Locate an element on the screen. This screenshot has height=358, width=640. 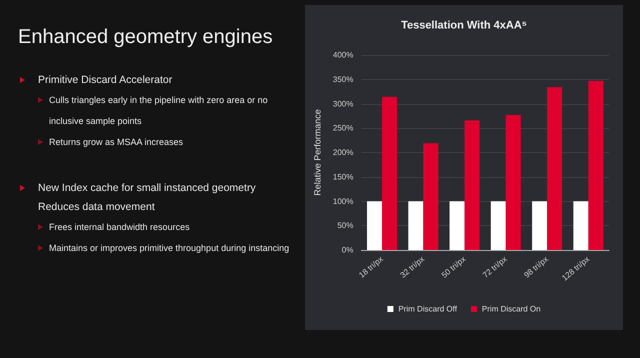
text: New Index cache for small instanced geometry is located at coordinates (147, 188).